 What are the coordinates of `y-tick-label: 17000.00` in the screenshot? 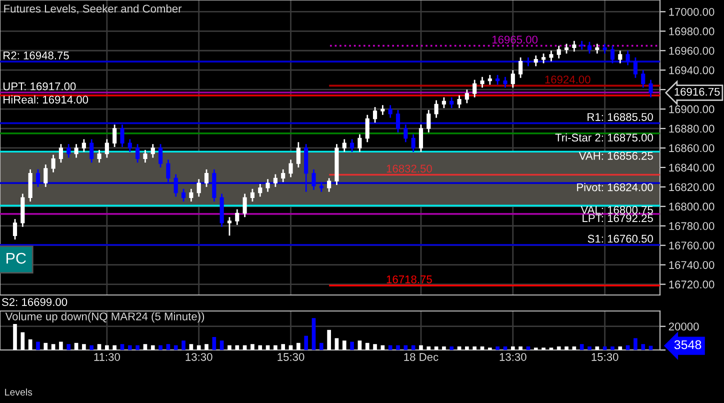 It's located at (691, 12).